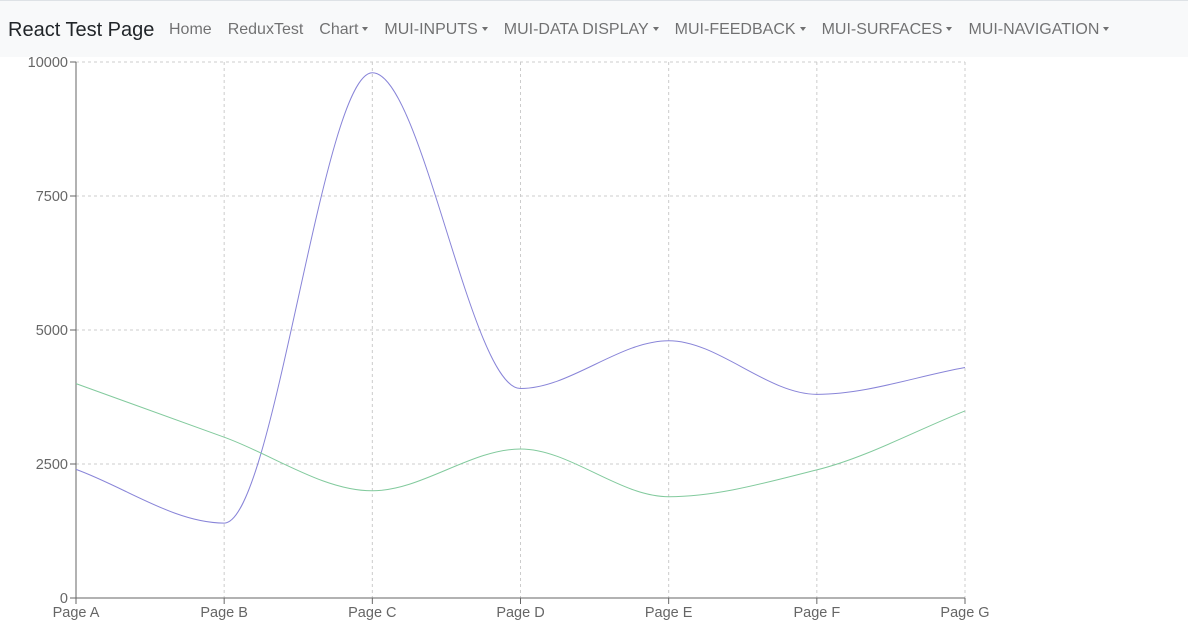 The height and width of the screenshot is (631, 1188). I want to click on y-tick-label: 5000, so click(52, 331).